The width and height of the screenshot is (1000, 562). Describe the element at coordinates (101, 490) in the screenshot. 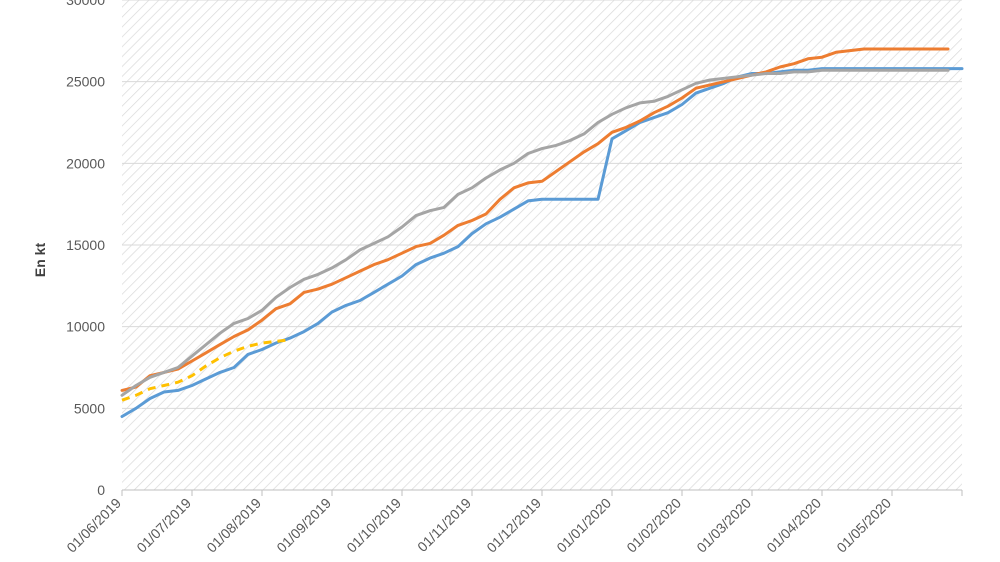

I see `y-tick-label-0: 0` at that location.